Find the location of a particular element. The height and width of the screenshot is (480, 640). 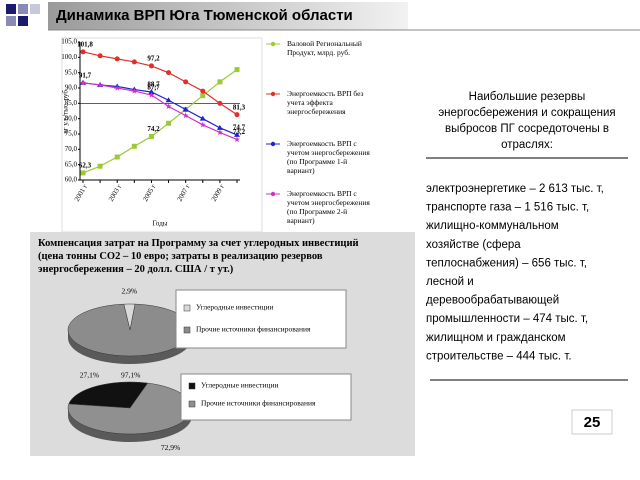

data-label: 87,7 is located at coordinates (153, 88).